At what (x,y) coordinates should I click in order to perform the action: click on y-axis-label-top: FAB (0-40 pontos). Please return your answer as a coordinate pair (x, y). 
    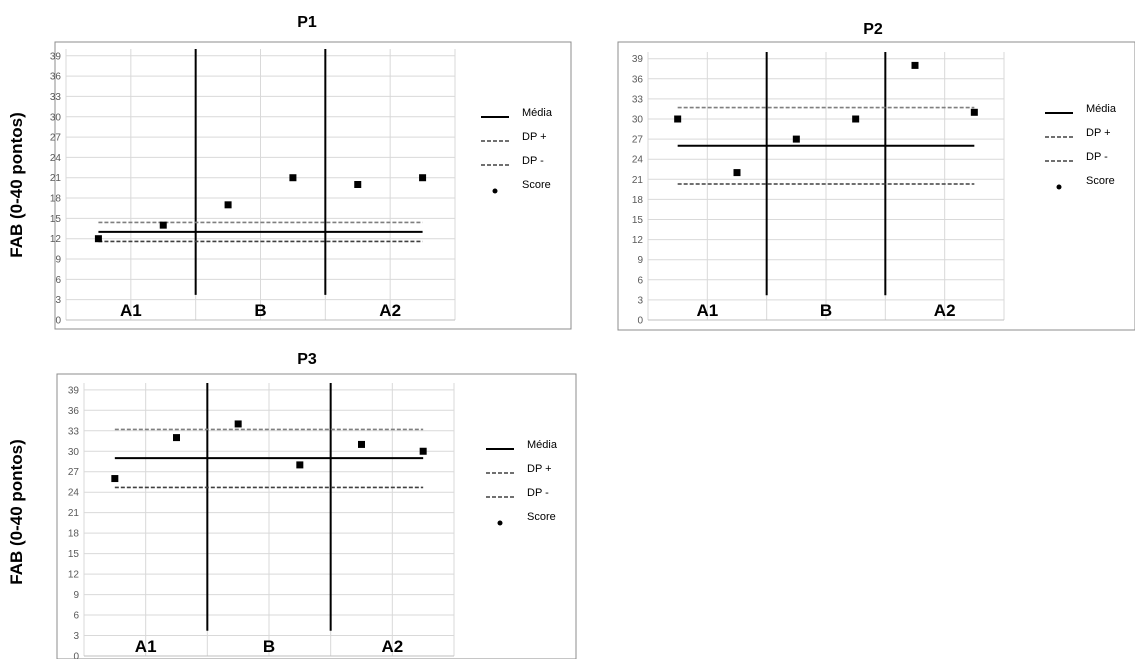
    Looking at the image, I should click on (16, 184).